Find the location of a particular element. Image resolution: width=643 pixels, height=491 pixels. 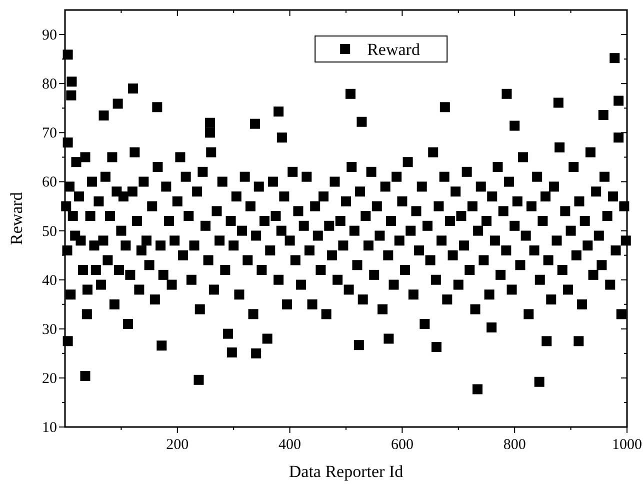

y-tick-label: 60 is located at coordinates (49, 182).